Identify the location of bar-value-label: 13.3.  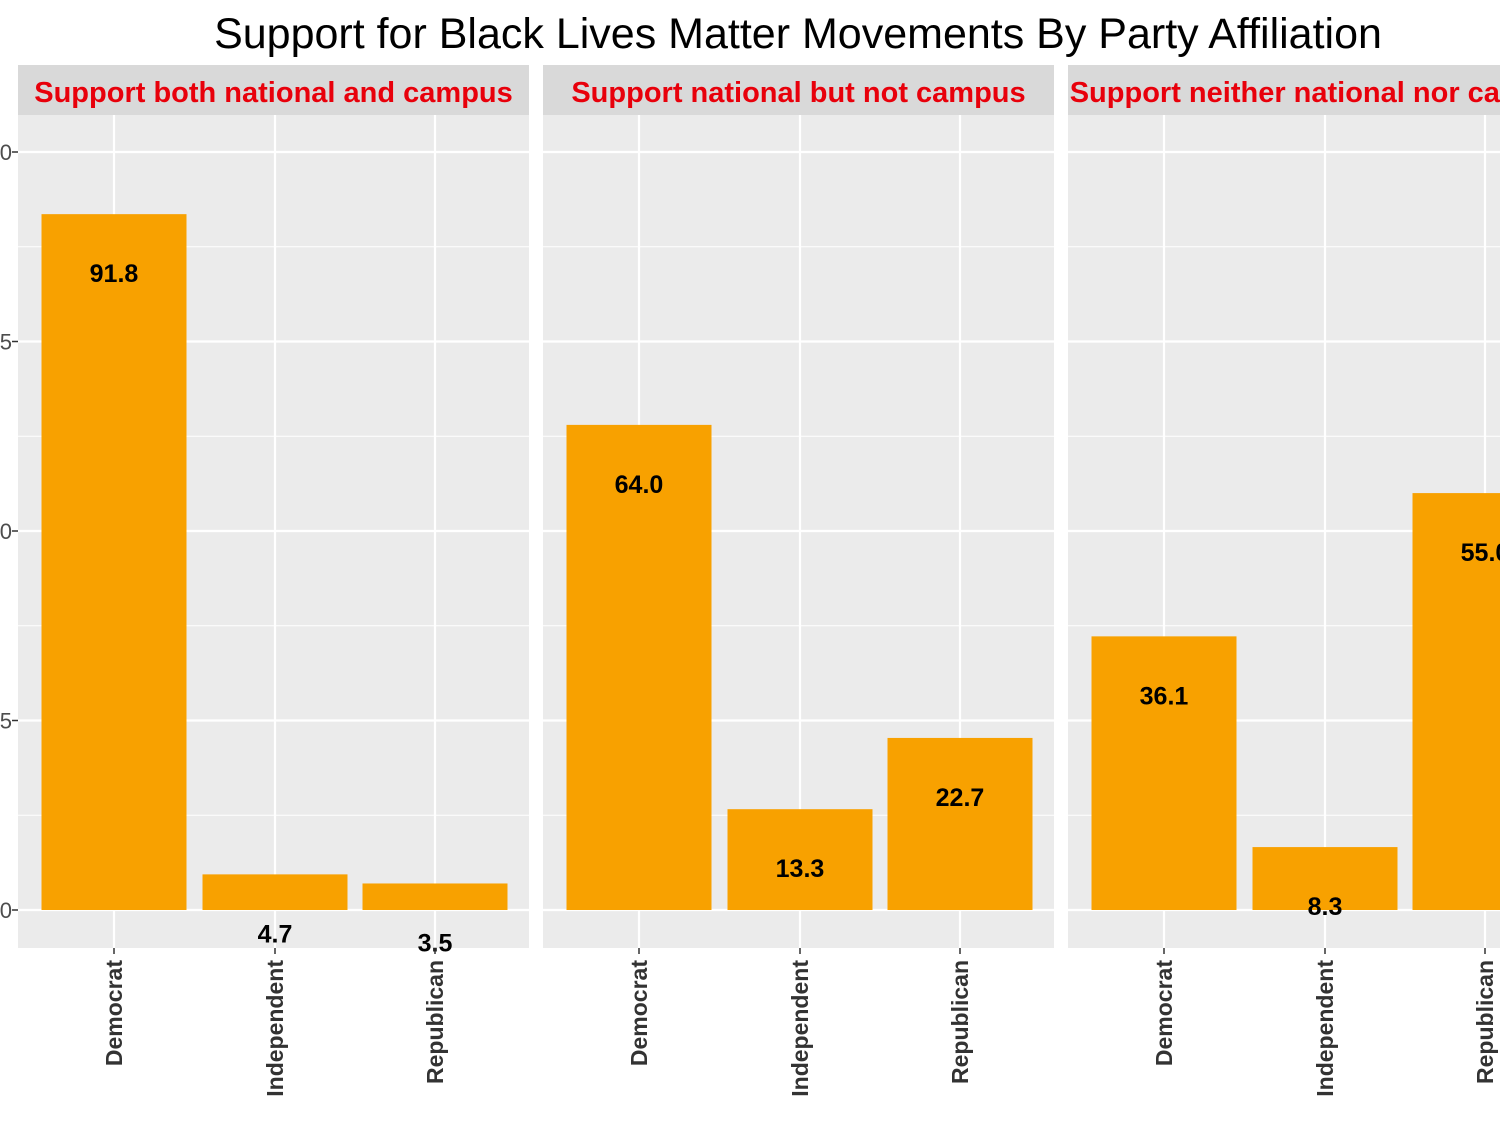
(800, 869).